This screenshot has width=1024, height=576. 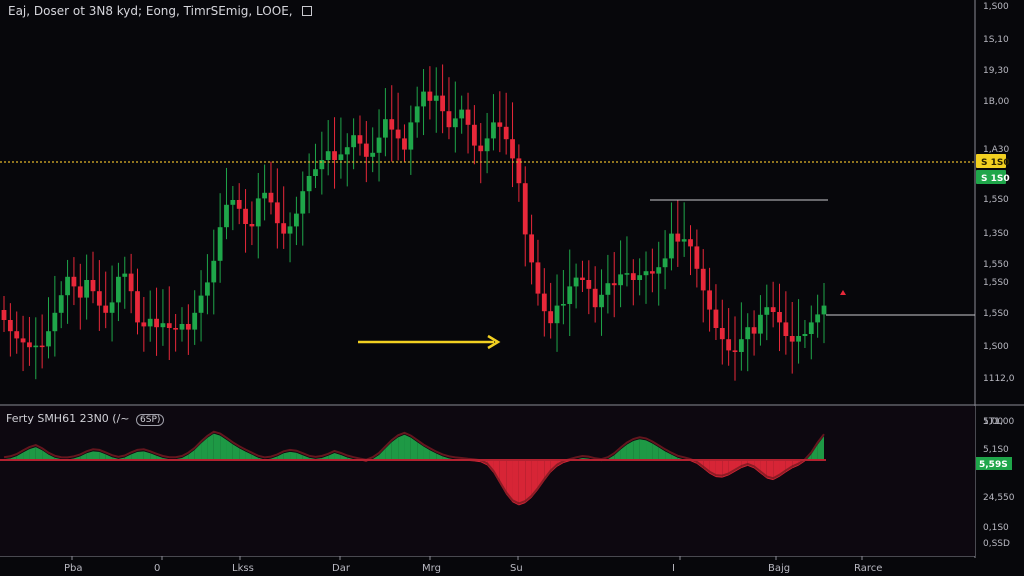 I want to click on indicator-badge: 6SP), so click(x=150, y=420).